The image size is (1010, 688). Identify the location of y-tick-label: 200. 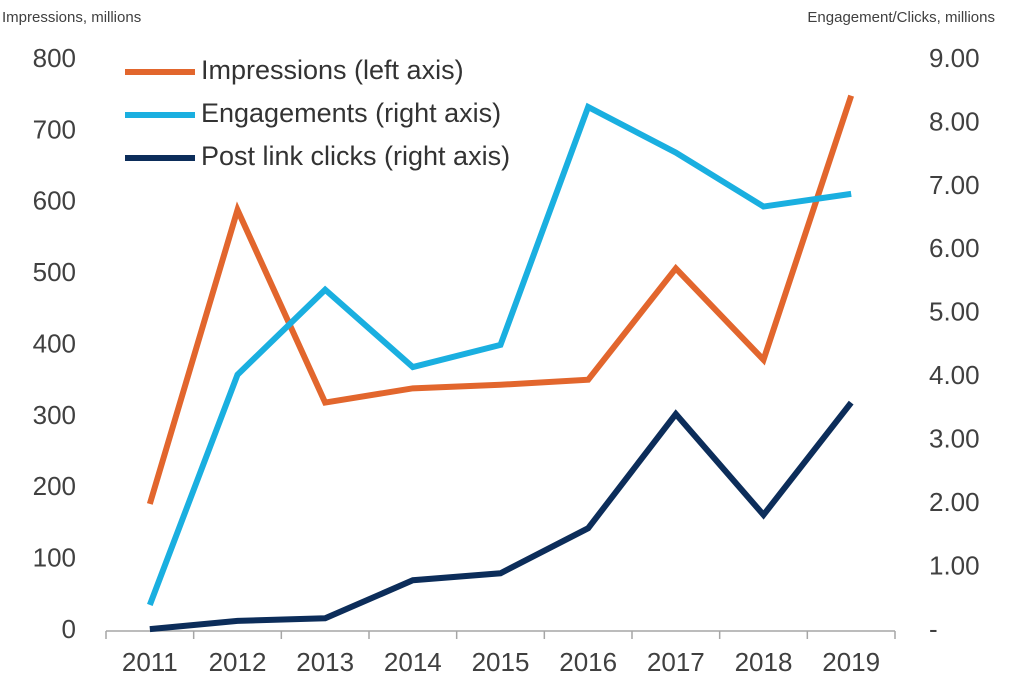
(54, 486).